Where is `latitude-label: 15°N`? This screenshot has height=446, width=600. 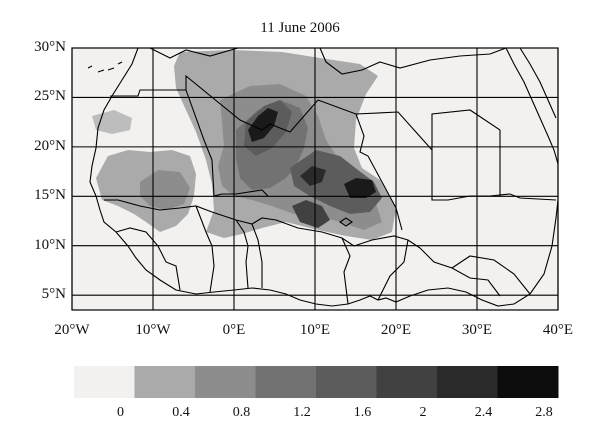
latitude-label: 15°N is located at coordinates (50, 195).